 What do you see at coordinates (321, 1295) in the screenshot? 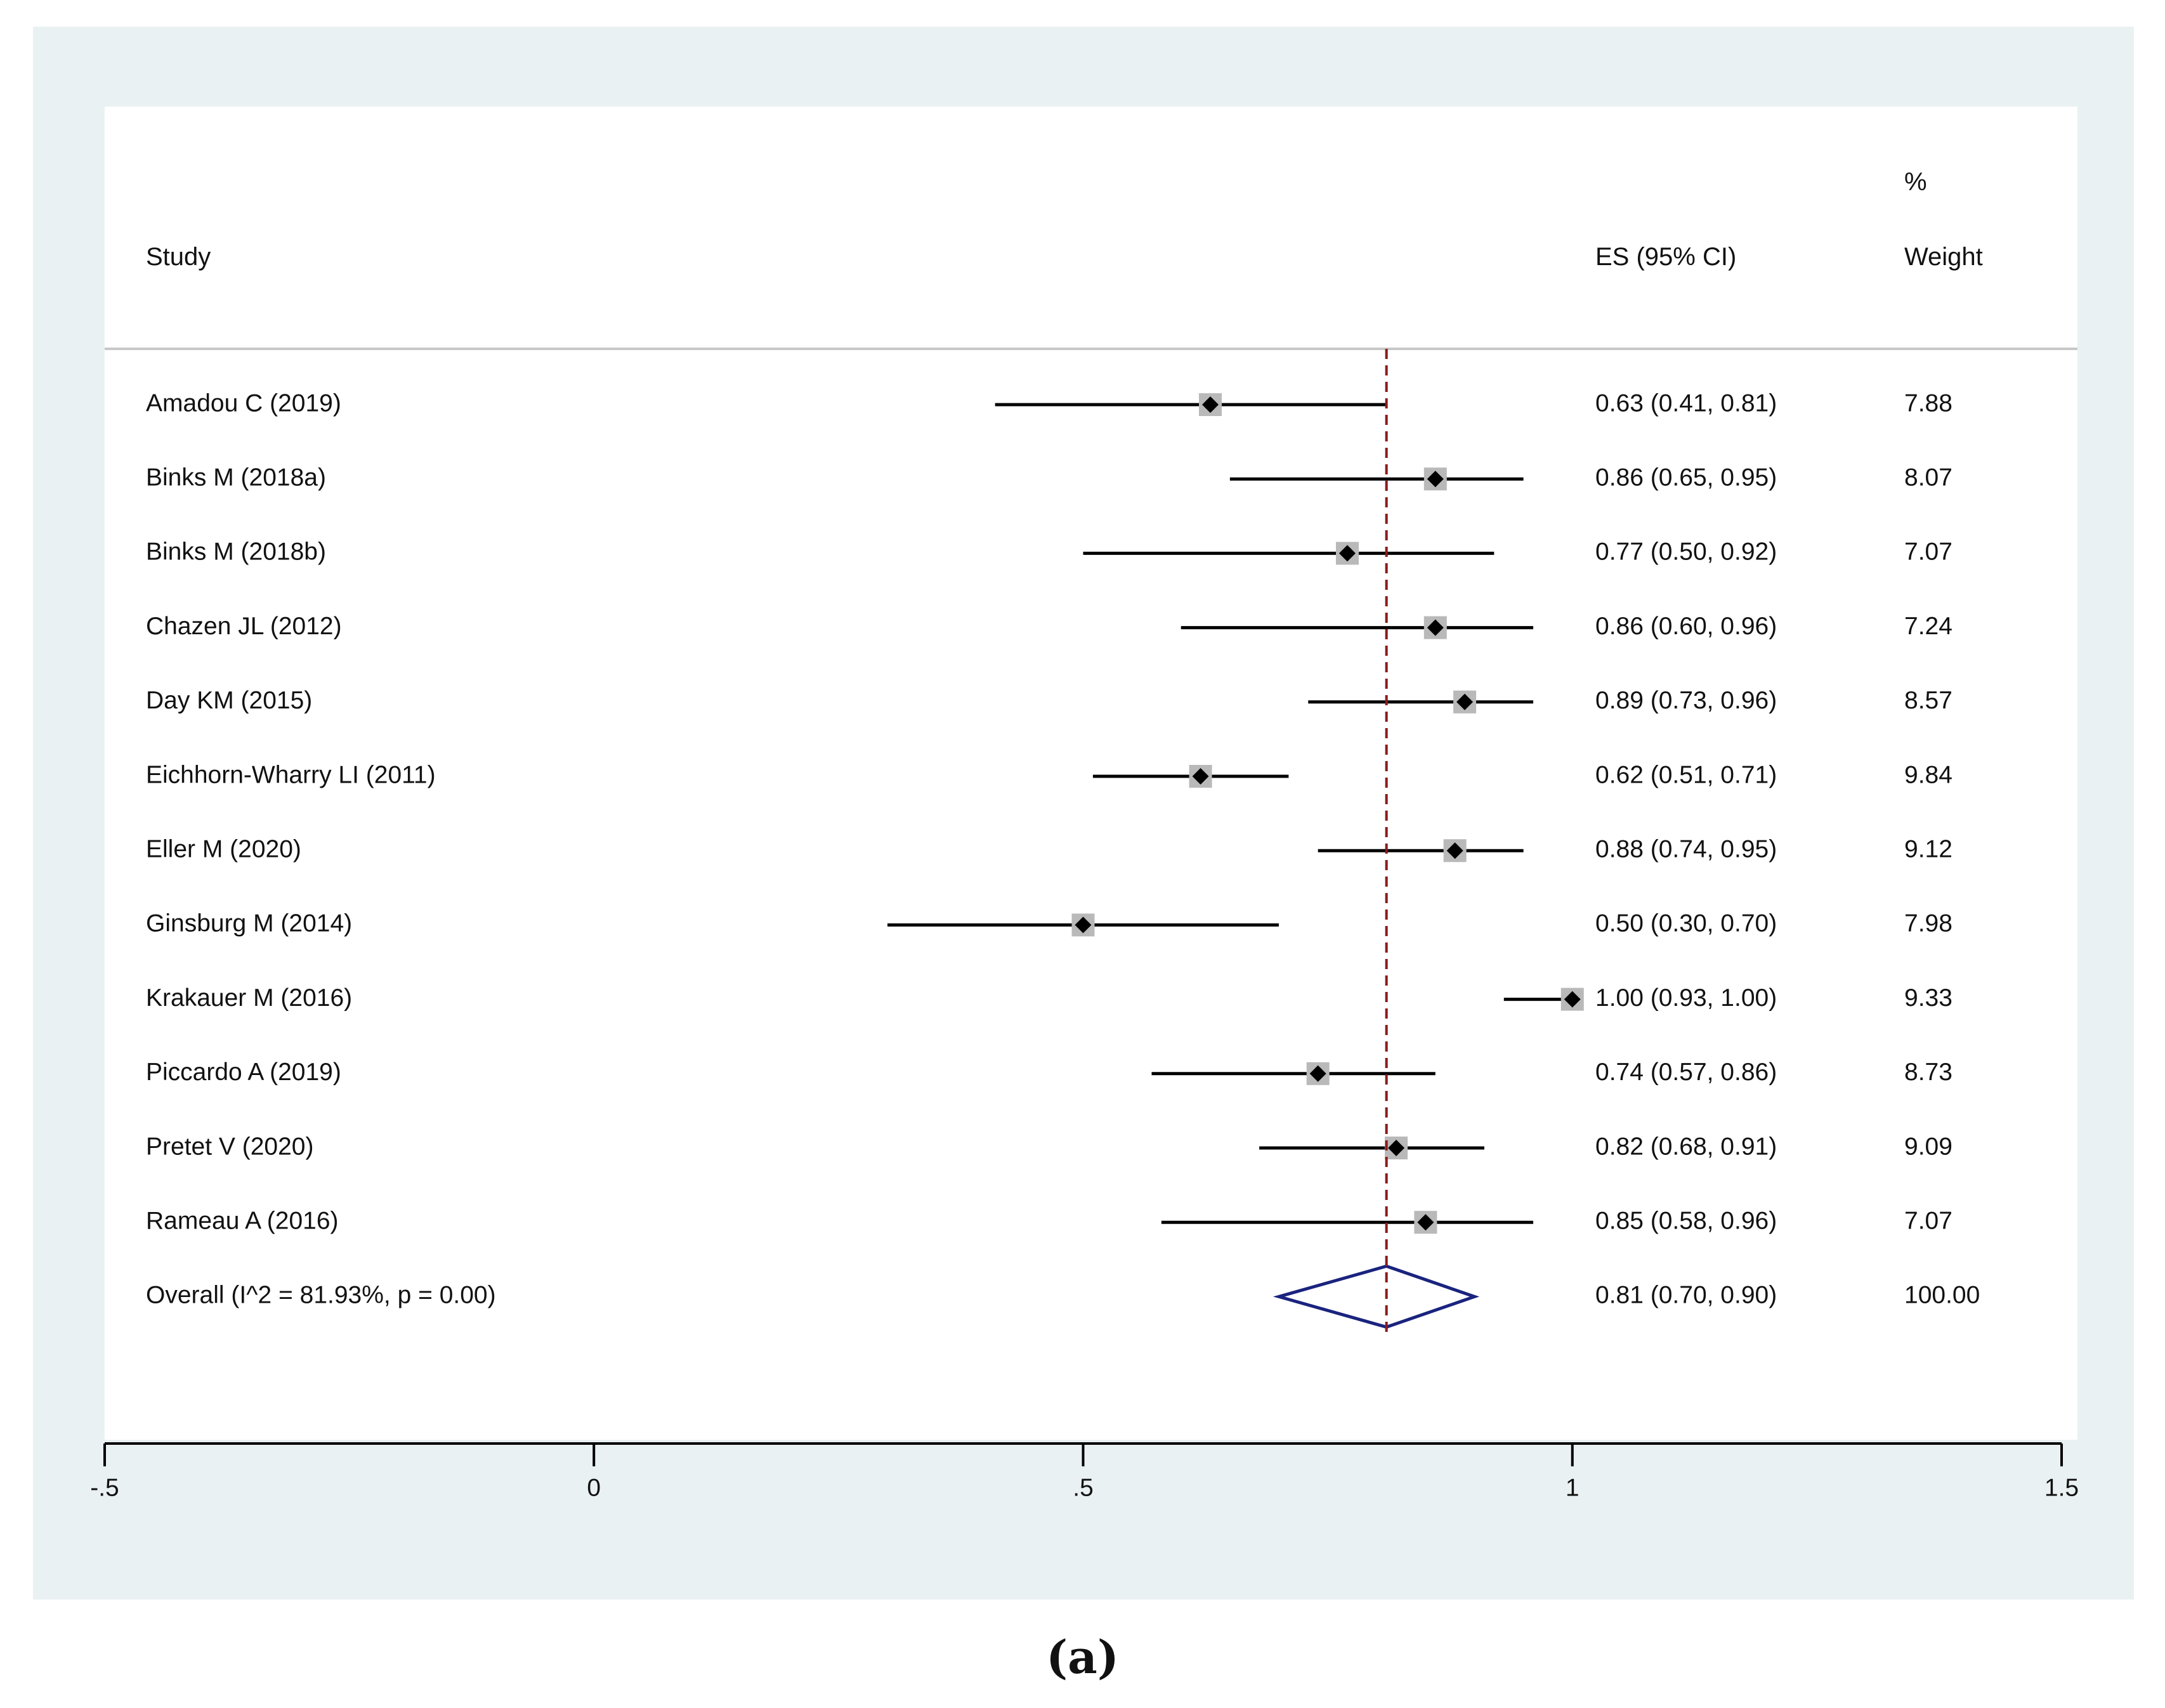
I see `overall-label: Overall (I^2 = 81.93%, p = 0.00)` at bounding box center [321, 1295].